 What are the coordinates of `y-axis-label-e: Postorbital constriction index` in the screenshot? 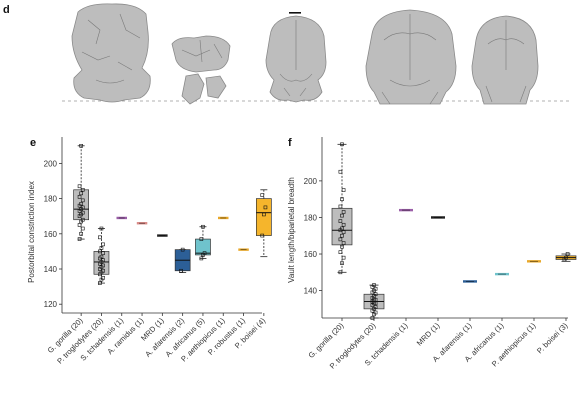 It's located at (31, 232).